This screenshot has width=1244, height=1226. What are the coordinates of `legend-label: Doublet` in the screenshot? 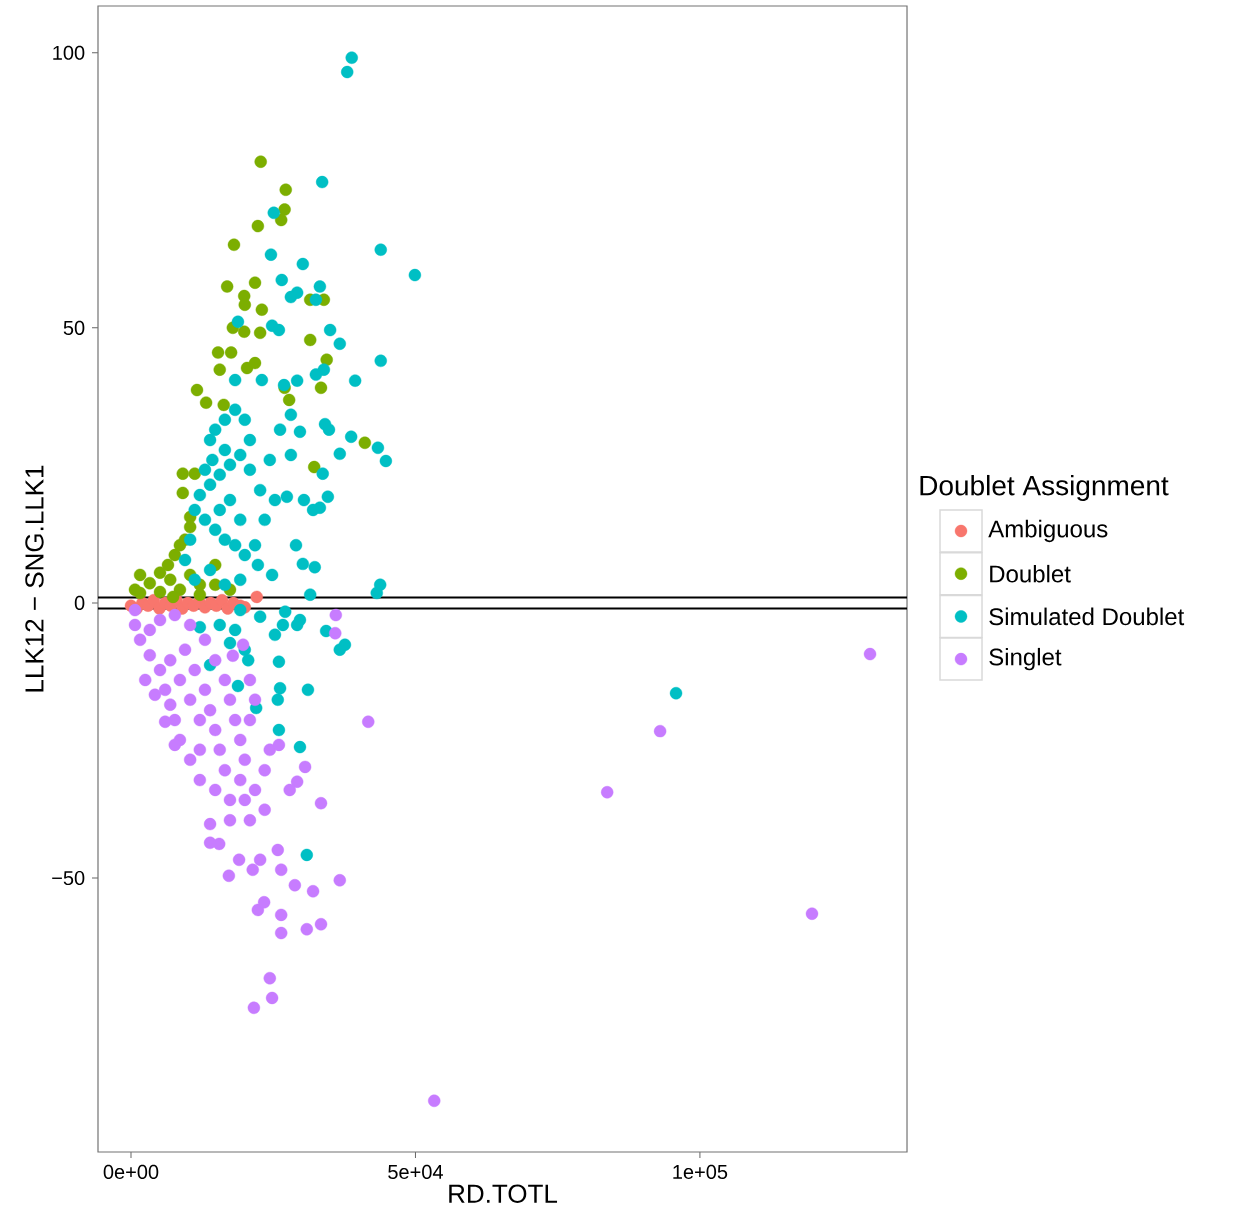 It's located at (1030, 573).